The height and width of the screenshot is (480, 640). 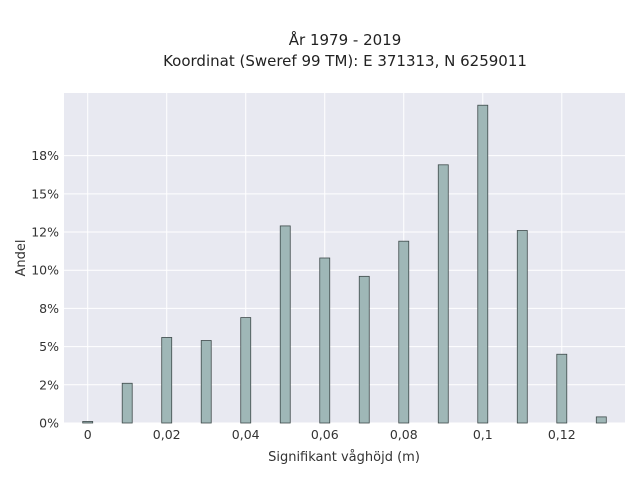 What do you see at coordinates (246, 434) in the screenshot?
I see `x-tick-label: 0,04` at bounding box center [246, 434].